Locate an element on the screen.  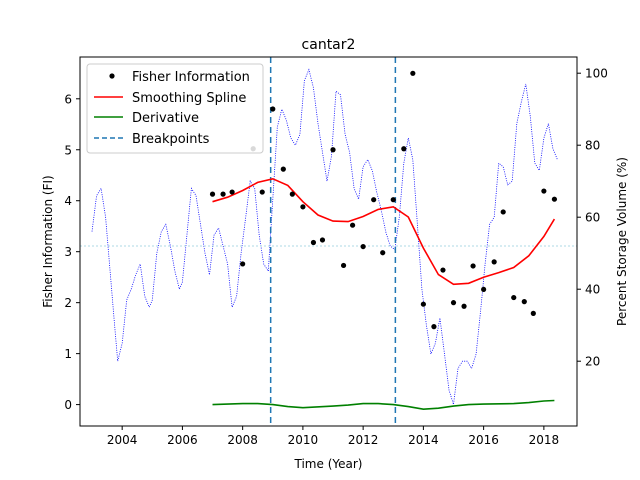
y-tick-label: 6 is located at coordinates (68, 99).